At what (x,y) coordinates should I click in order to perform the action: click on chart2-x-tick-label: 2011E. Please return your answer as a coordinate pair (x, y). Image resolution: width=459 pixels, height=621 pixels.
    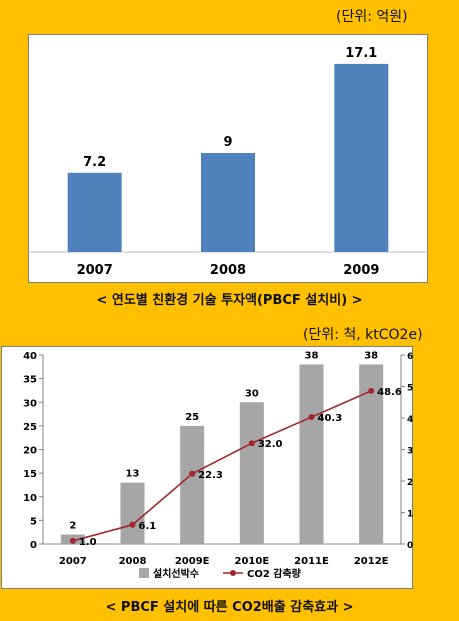
    Looking at the image, I should click on (311, 561).